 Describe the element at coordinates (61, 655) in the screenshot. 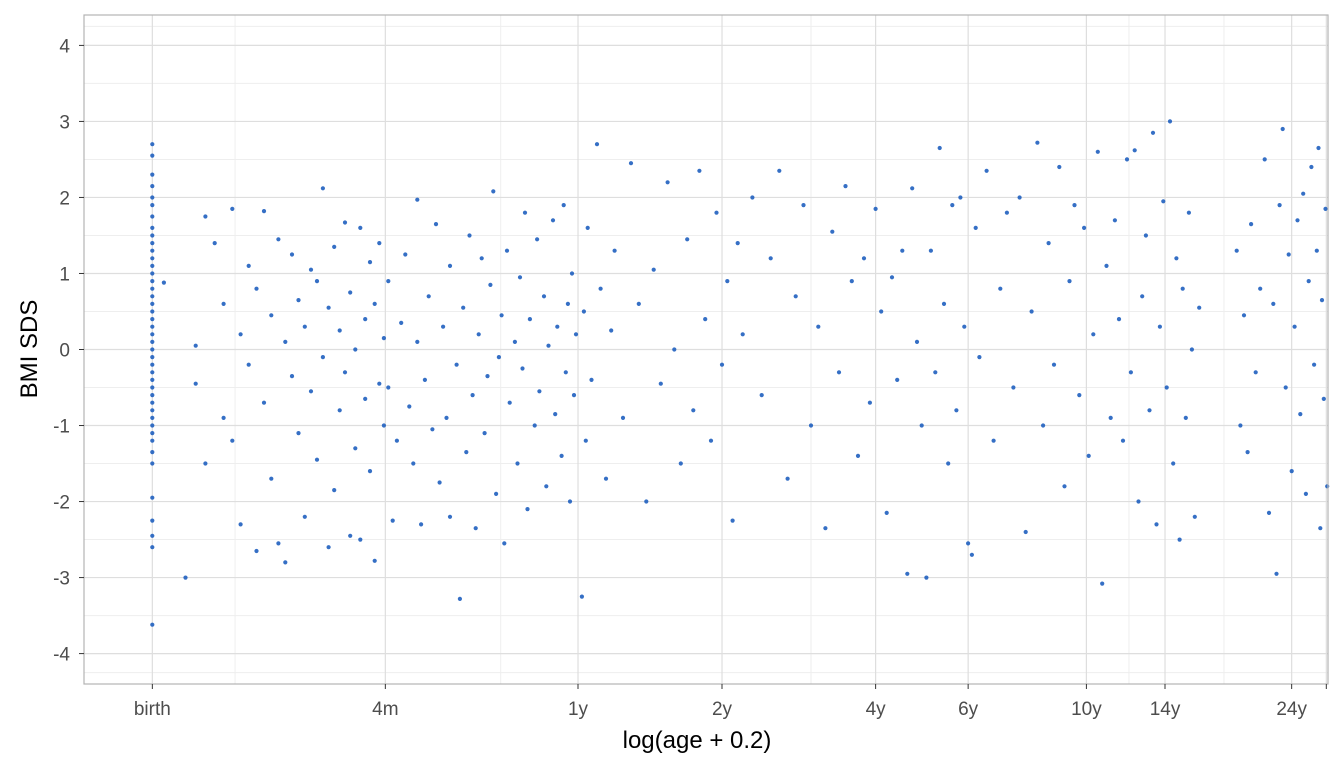

I see `y-tick-label: -4` at that location.